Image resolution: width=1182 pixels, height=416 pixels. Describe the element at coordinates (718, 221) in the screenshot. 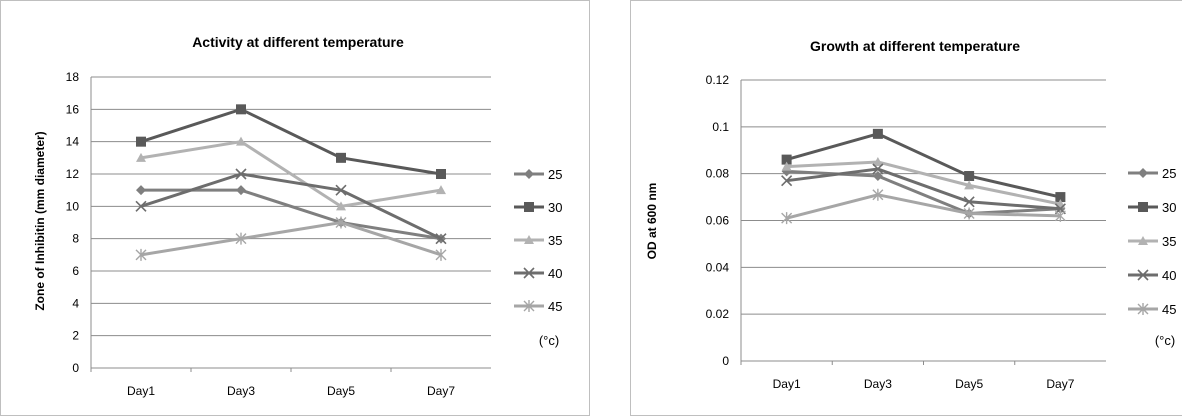

I see `y-tick-label: 0.06` at that location.